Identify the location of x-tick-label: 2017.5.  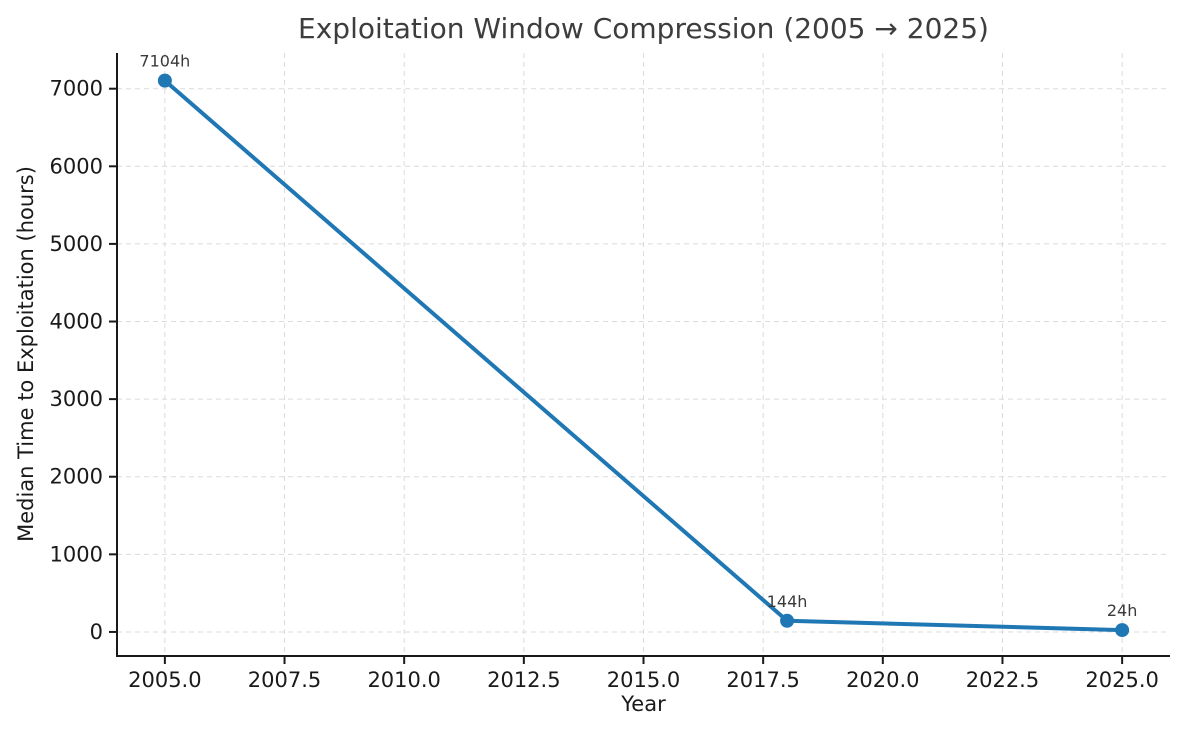
(762, 680).